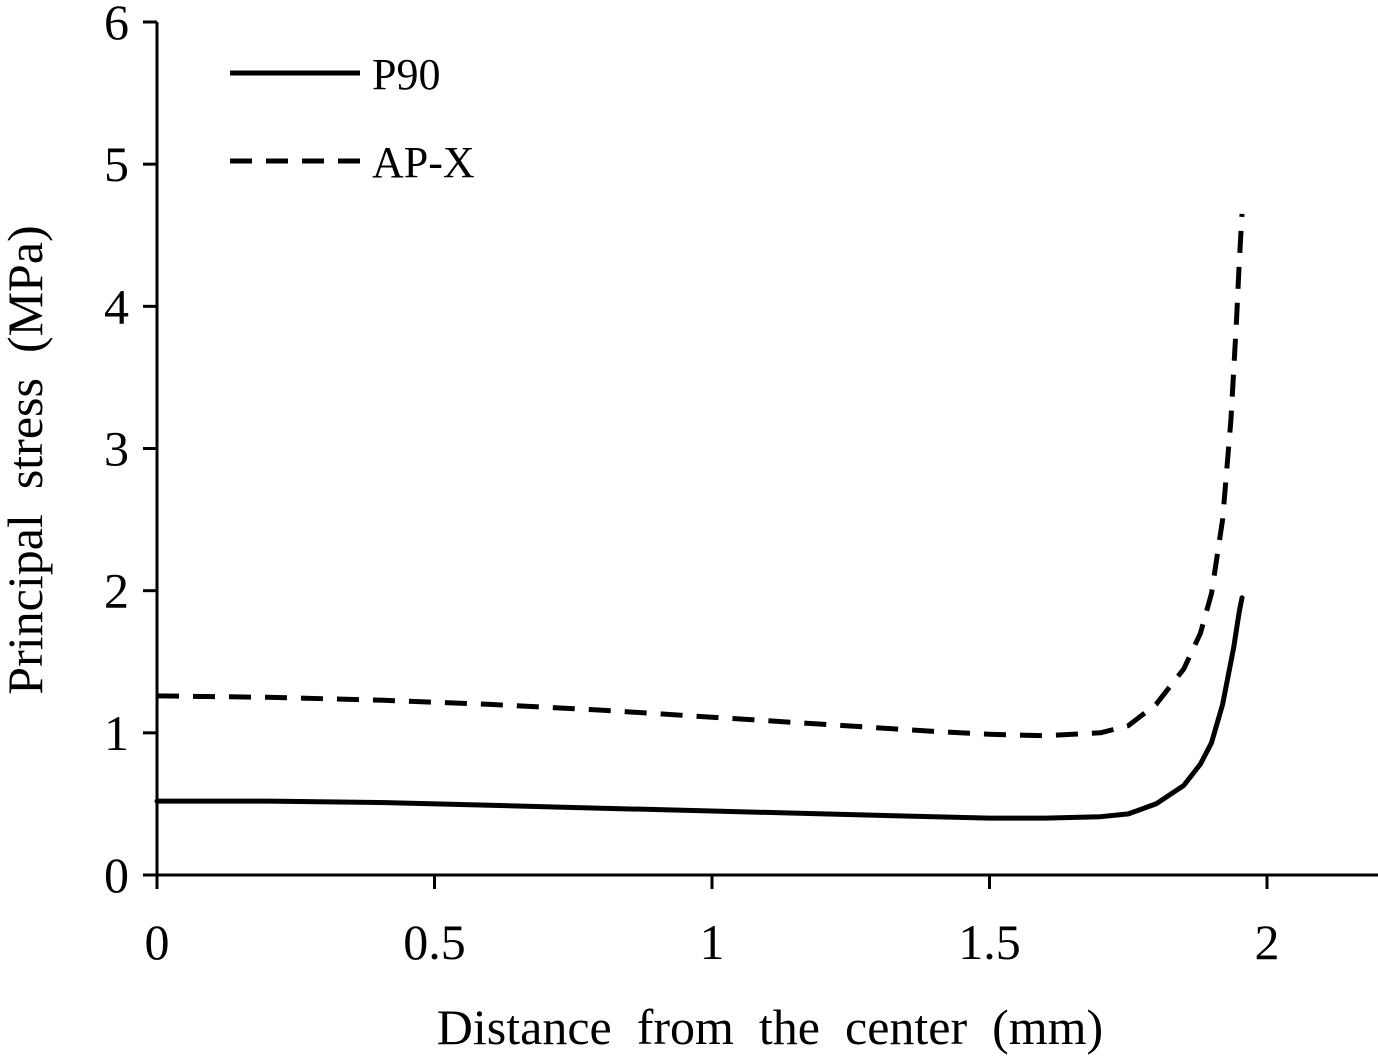 The width and height of the screenshot is (1378, 1058). I want to click on legend: P90 AP-X, so click(352, 118).